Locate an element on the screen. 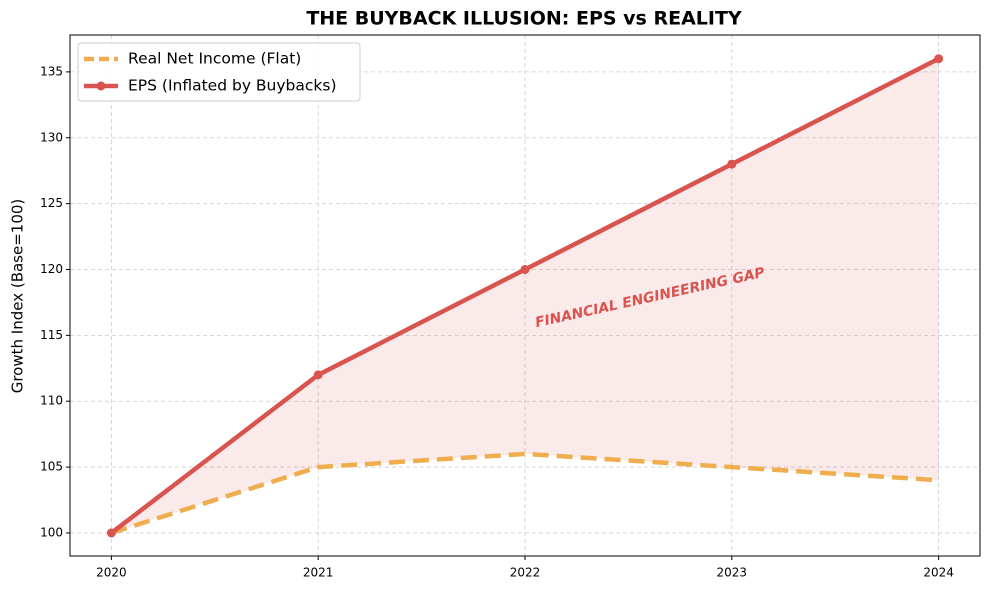 This screenshot has height=590, width=989. y-tick-label: 100 is located at coordinates (51, 532).